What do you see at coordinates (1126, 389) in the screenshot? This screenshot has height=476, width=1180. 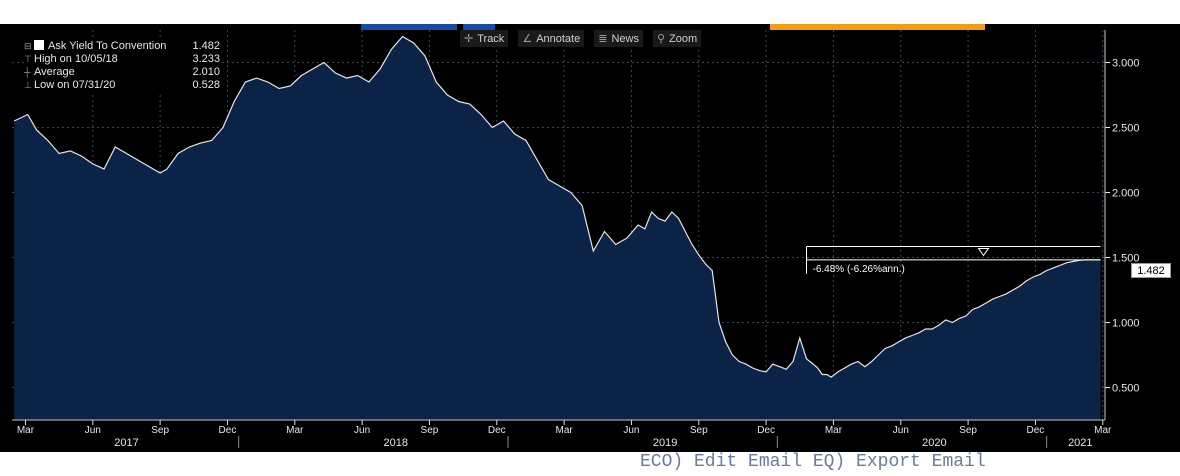 I see `y-tick-label: 0.500` at bounding box center [1126, 389].